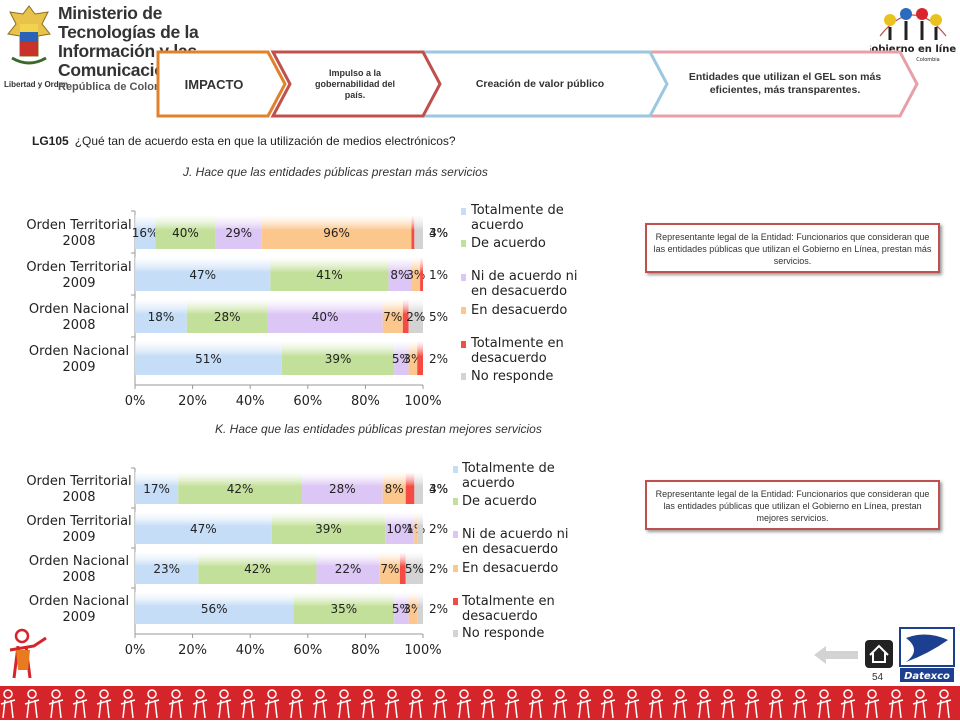 This screenshot has width=960, height=725. What do you see at coordinates (338, 359) in the screenshot?
I see `chart1-data-label: 39%` at bounding box center [338, 359].